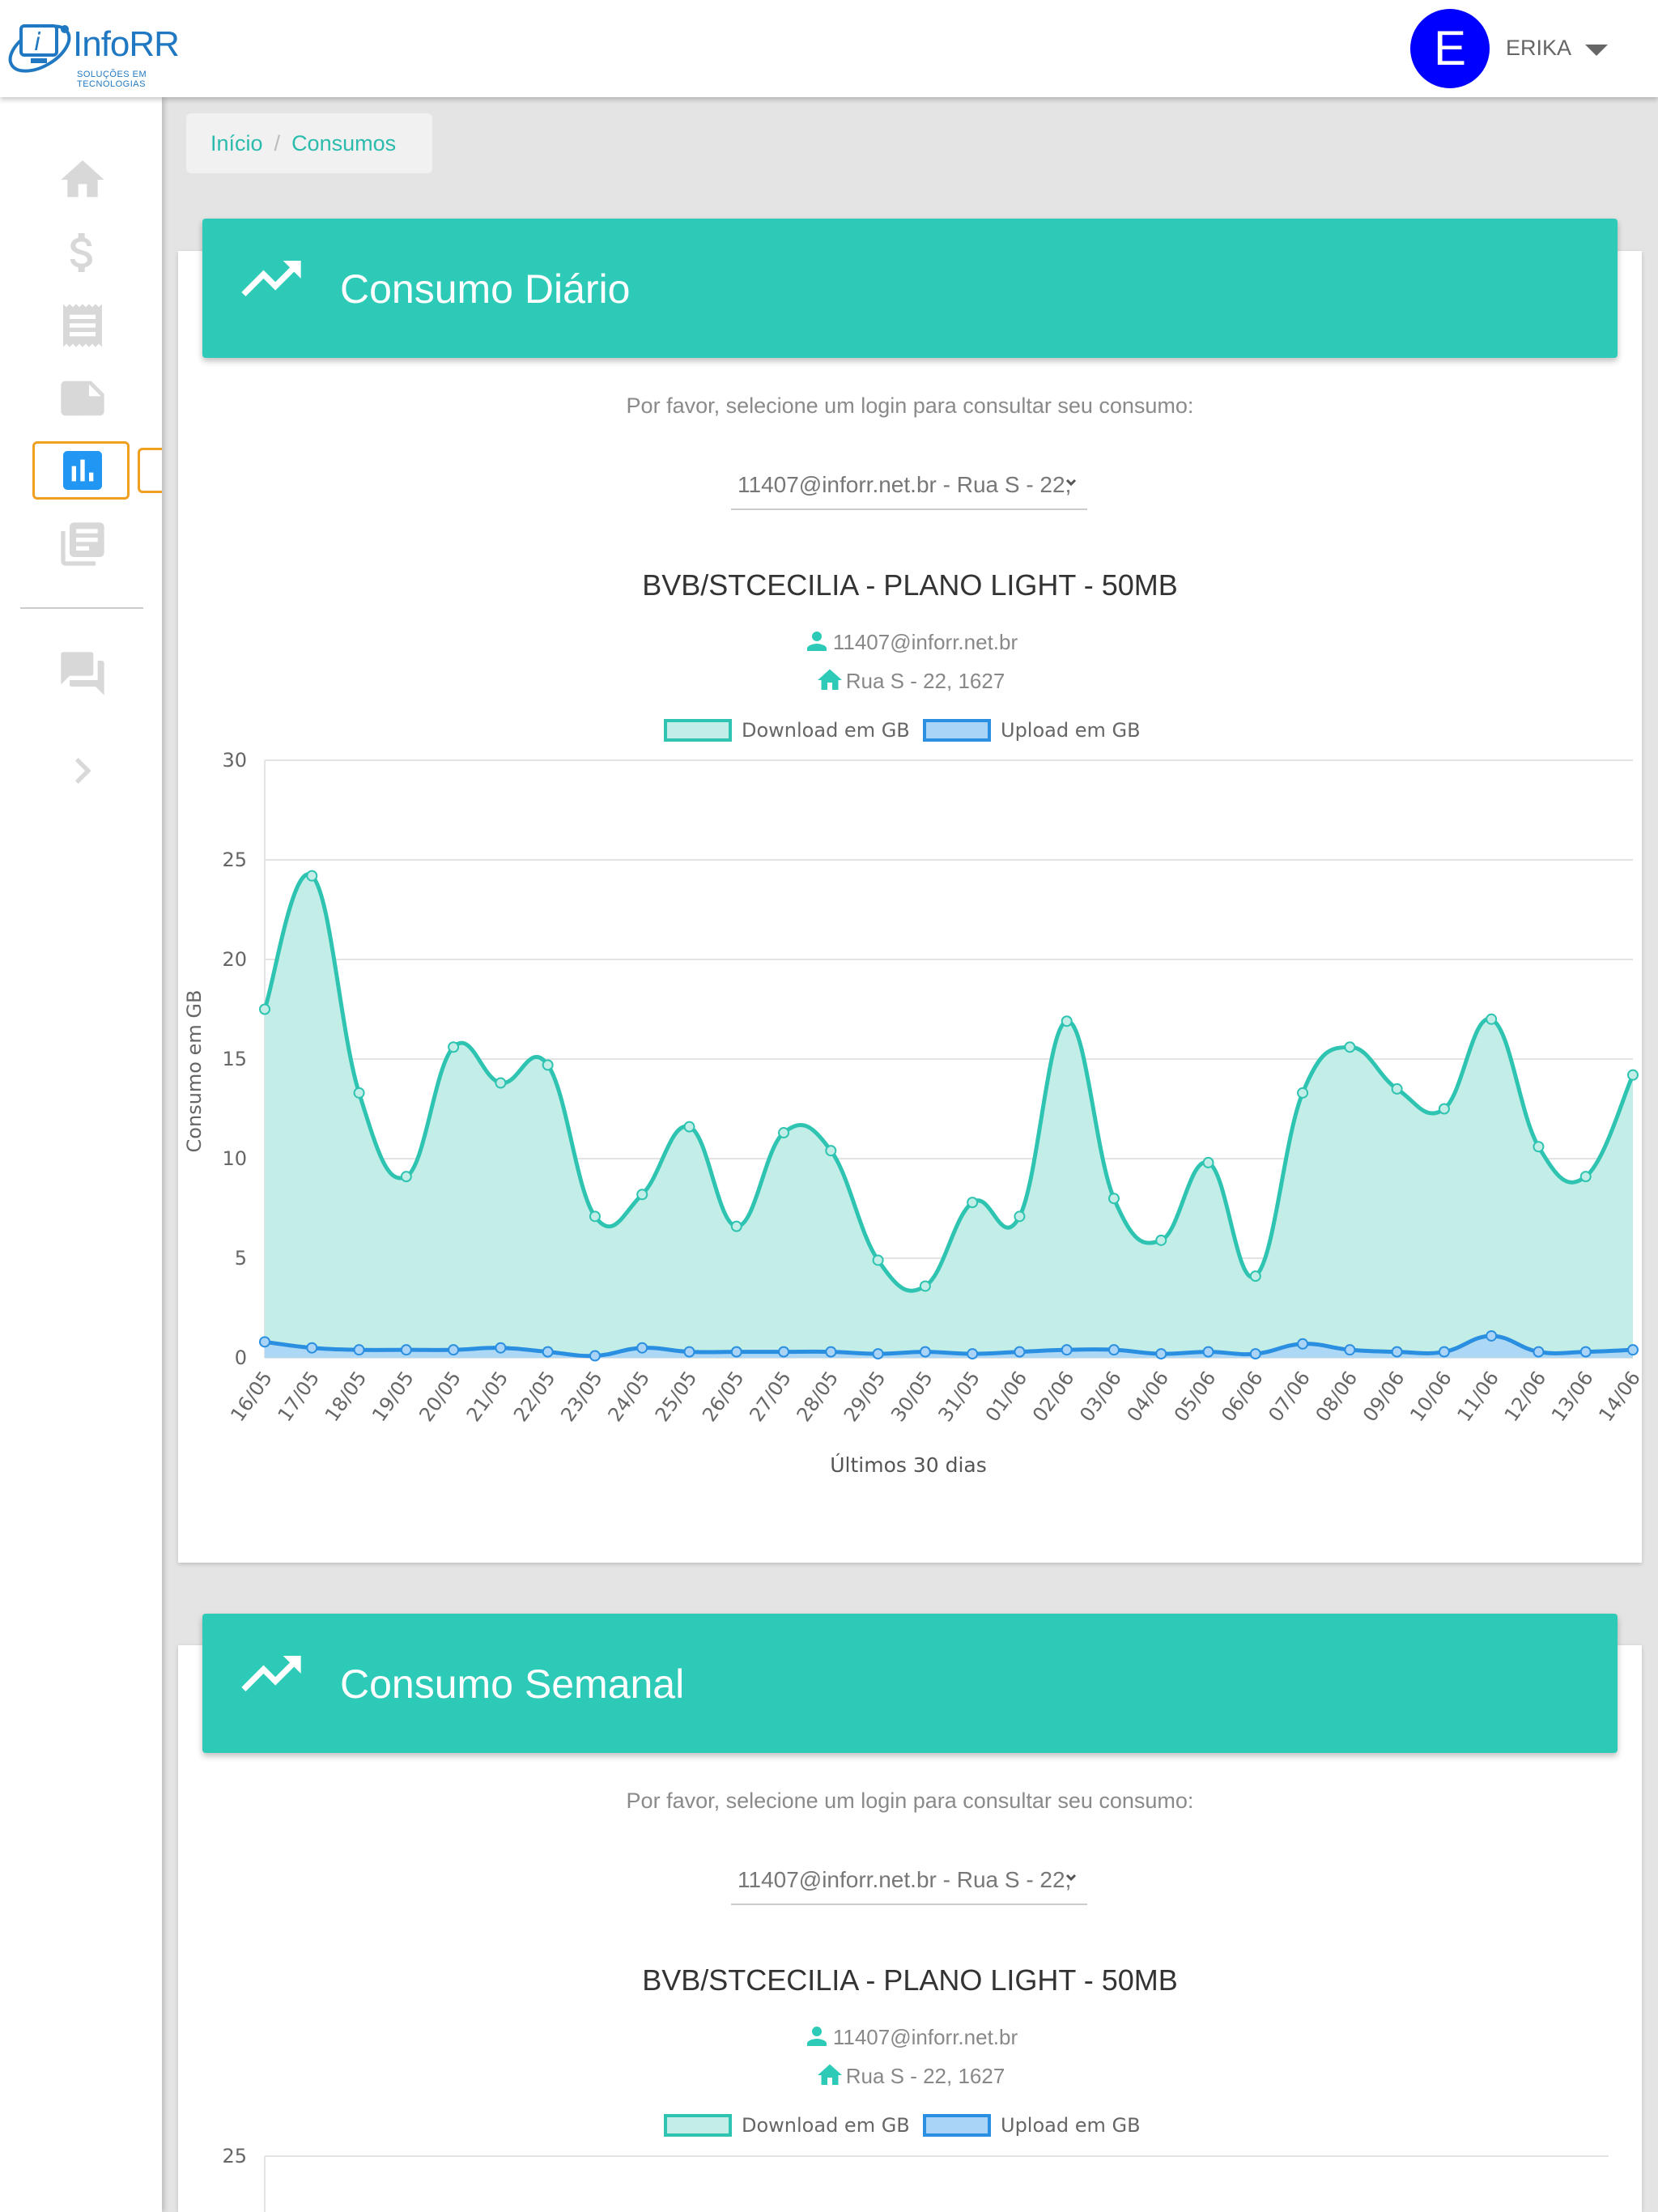 The height and width of the screenshot is (2212, 1658). I want to click on x-tick-label: 13/06, so click(1572, 1397).